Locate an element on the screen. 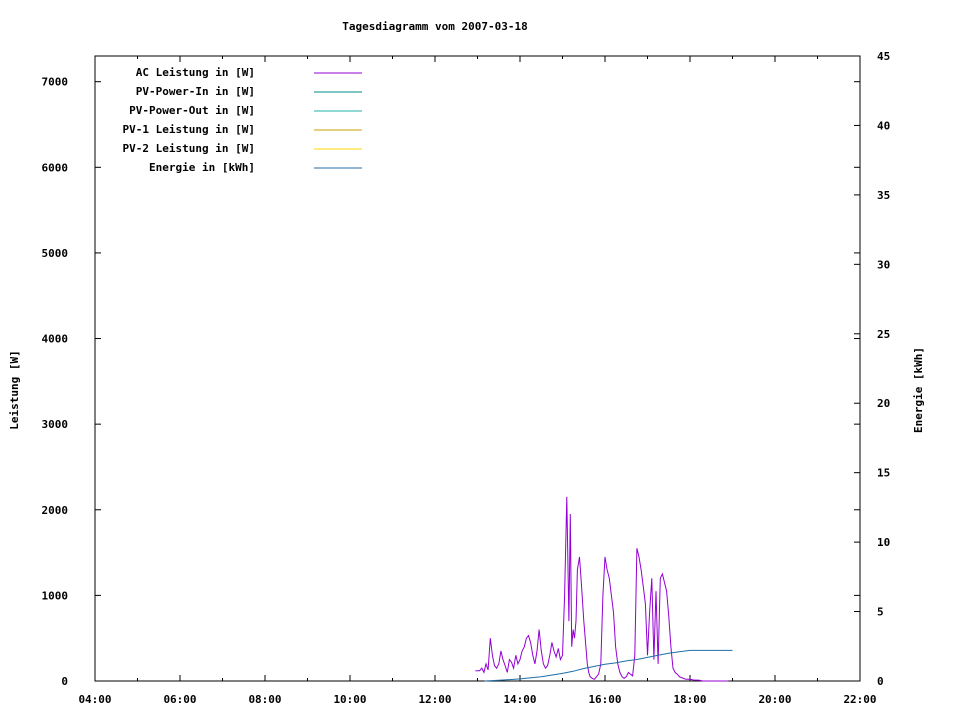 The image size is (960, 720). y2-tick-label: 0 is located at coordinates (880, 681).